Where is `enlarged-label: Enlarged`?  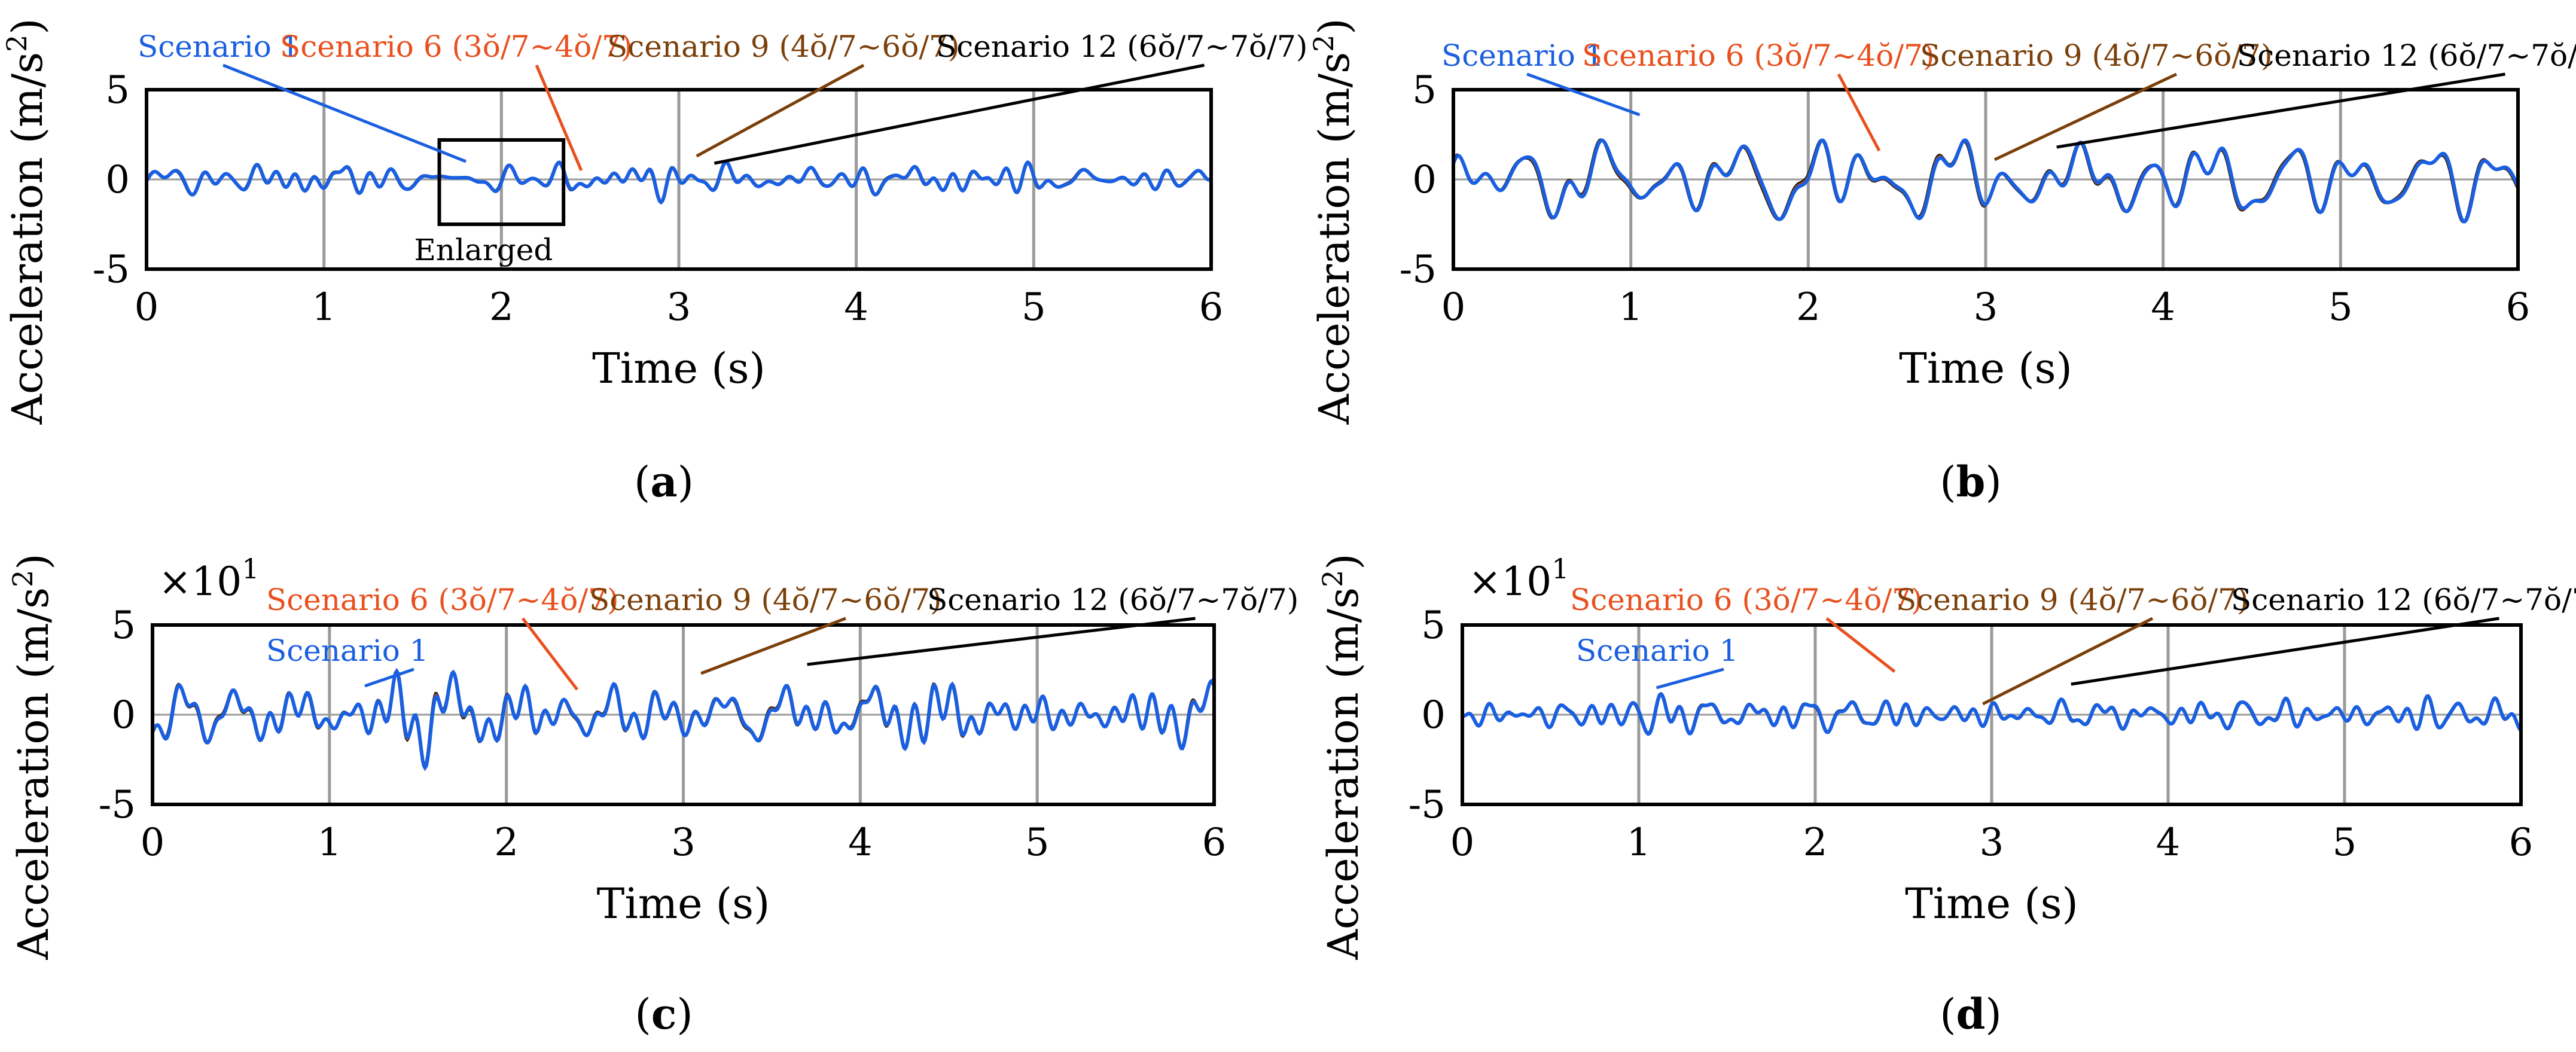
enlarged-label: Enlarged is located at coordinates (484, 250).